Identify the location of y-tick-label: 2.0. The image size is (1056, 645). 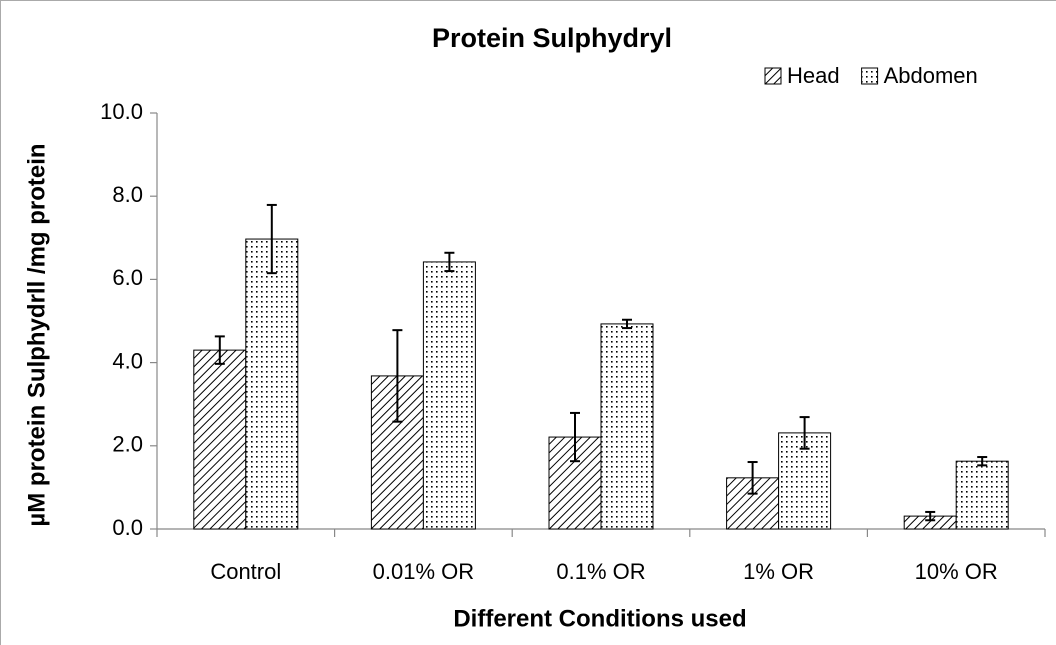
(127, 444).